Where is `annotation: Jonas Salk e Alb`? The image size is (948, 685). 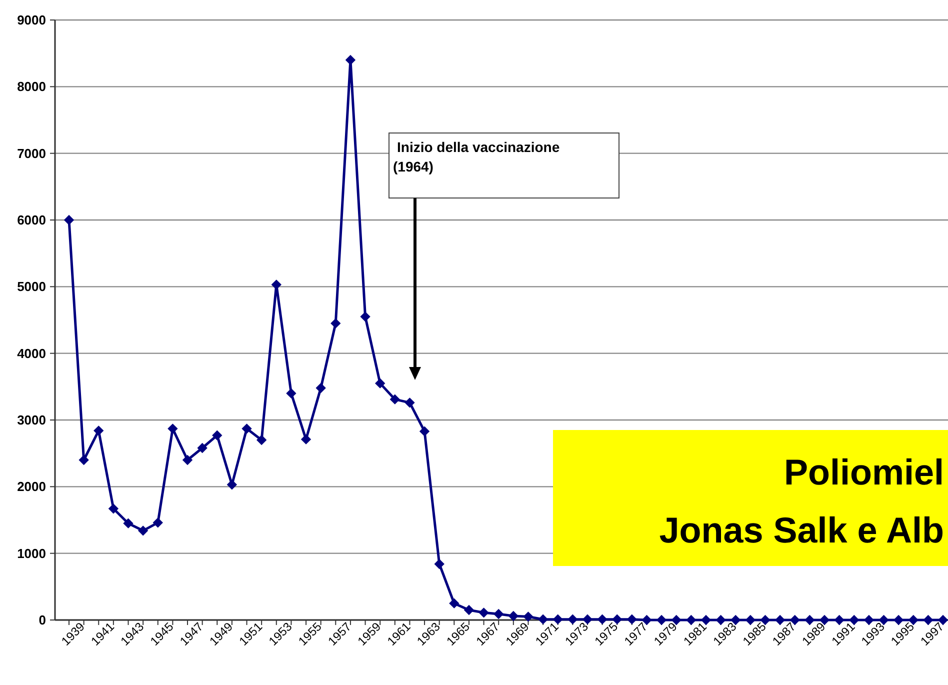 annotation: Jonas Salk e Alb is located at coordinates (801, 530).